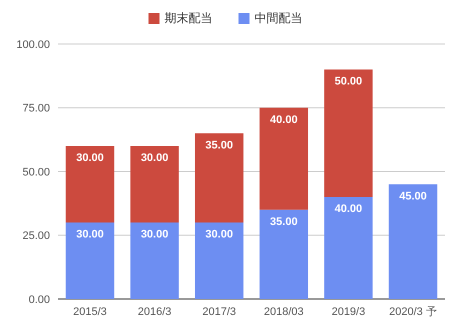 Image resolution: width=457 pixels, height=331 pixels. Describe the element at coordinates (90, 312) in the screenshot. I see `x-tick-label: 2015/3` at that location.